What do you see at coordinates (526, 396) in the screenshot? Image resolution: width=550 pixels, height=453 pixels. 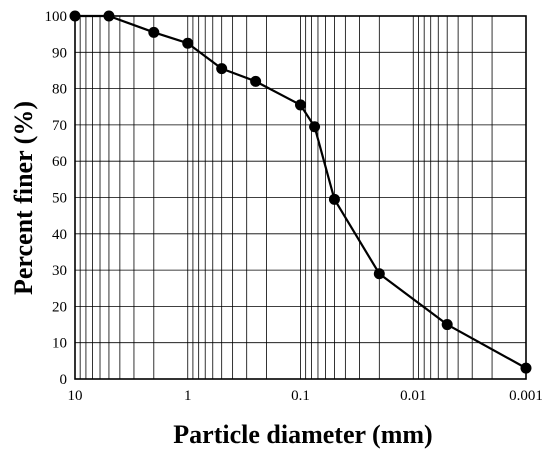 I see `x-tick-label: 0.001` at bounding box center [526, 396].